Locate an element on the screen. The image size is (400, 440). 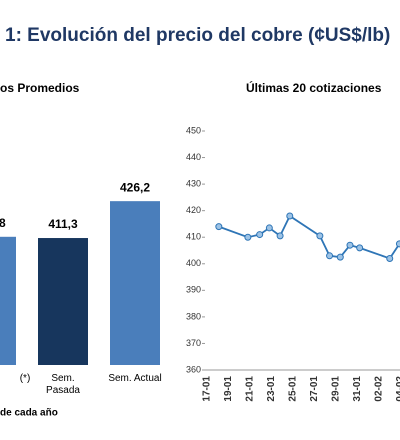
bar-title: os Promedios is located at coordinates (40, 88).